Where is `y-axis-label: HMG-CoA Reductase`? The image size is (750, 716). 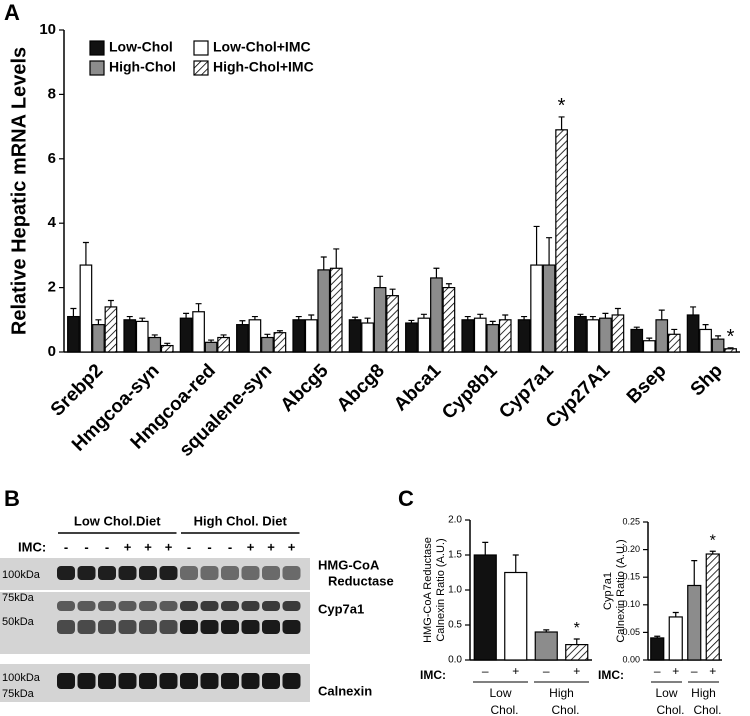 y-axis-label: HMG-CoA Reductase is located at coordinates (428, 590).